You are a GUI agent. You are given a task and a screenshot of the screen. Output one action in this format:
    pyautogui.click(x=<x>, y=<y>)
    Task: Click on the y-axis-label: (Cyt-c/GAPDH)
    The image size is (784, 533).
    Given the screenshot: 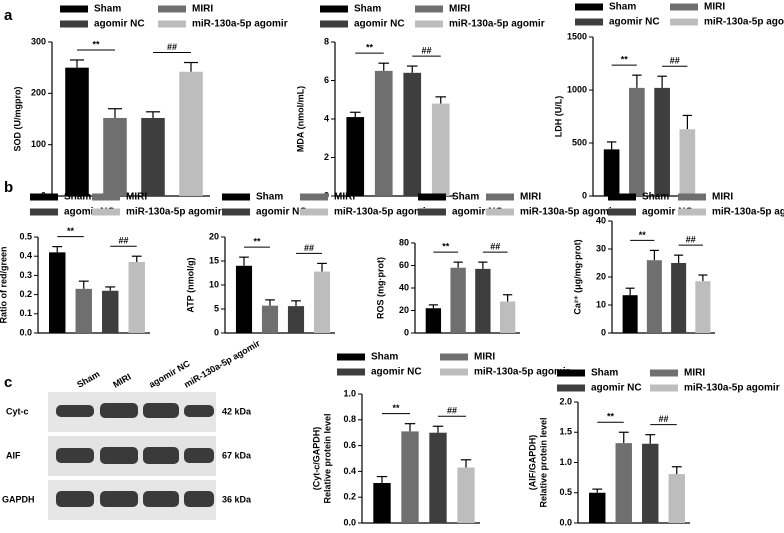 What is the action you would take?
    pyautogui.click(x=316, y=459)
    